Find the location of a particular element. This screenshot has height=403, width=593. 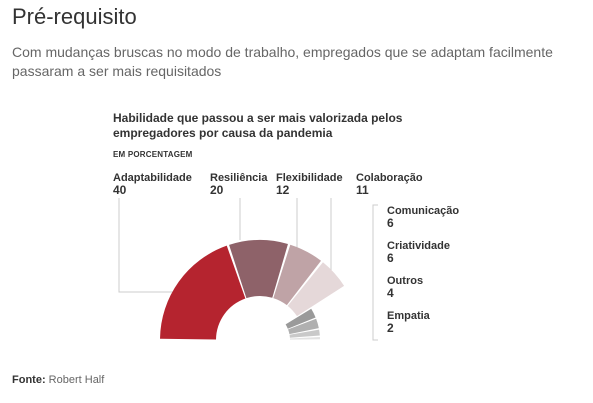

label-flexibilidade: Flexibilidade 12 is located at coordinates (309, 184).